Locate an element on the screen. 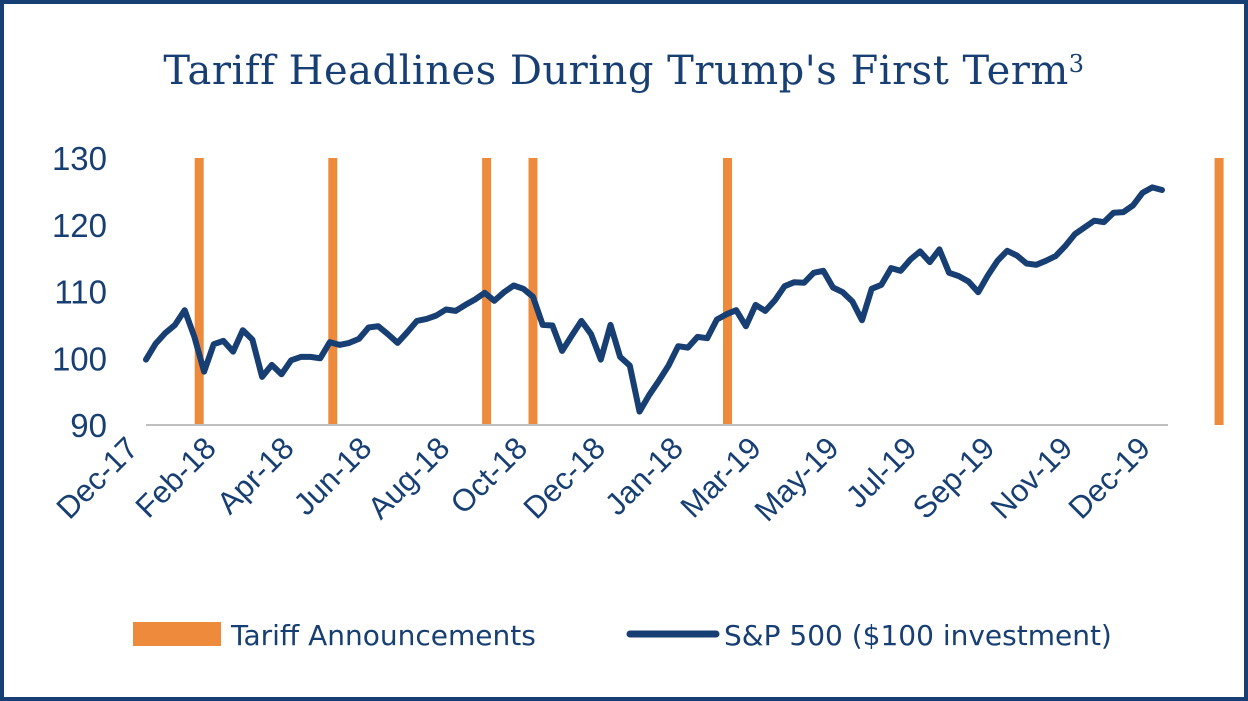  legend-label-sp500: S&P 500 ($100 investment) is located at coordinates (918, 635).